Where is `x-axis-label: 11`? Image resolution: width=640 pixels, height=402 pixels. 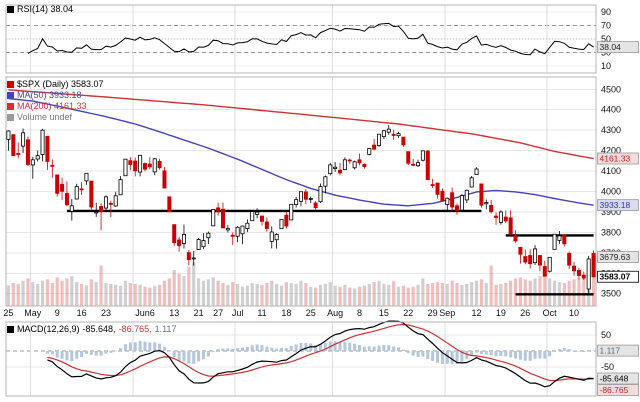 x-axis-label: 11 is located at coordinates (261, 313).